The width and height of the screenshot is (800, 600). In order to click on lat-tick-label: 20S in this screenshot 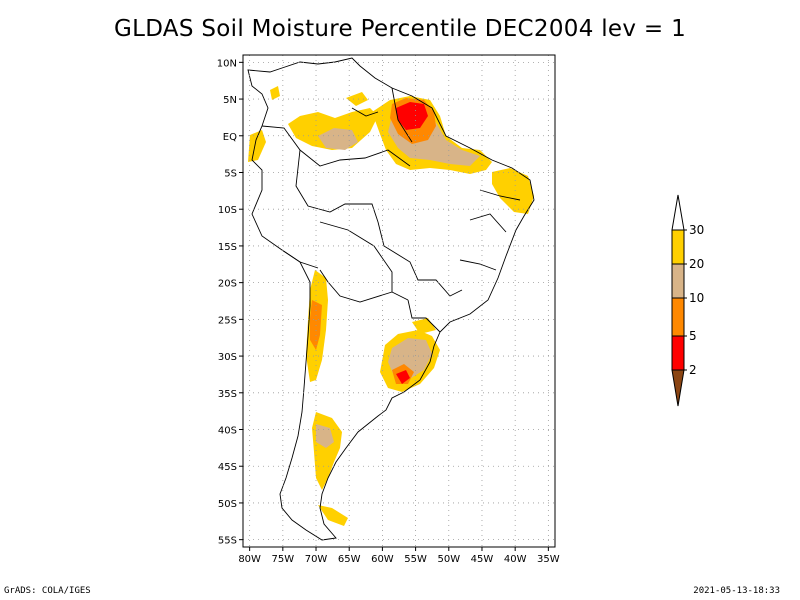, I will do `click(227, 284)`.